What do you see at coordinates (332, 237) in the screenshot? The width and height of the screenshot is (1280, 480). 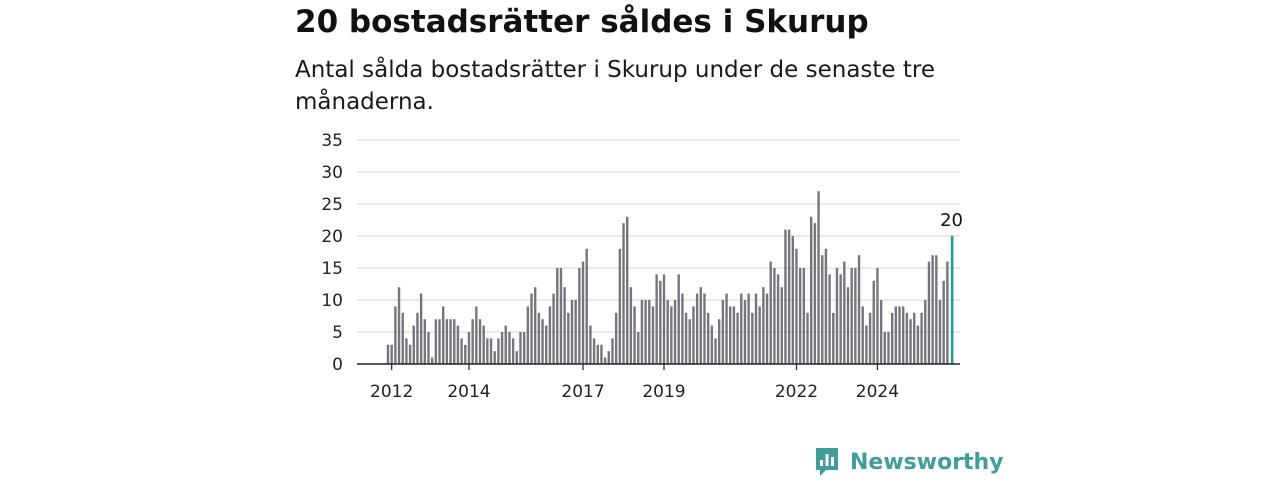 I see `y-tick-label: 20` at bounding box center [332, 237].